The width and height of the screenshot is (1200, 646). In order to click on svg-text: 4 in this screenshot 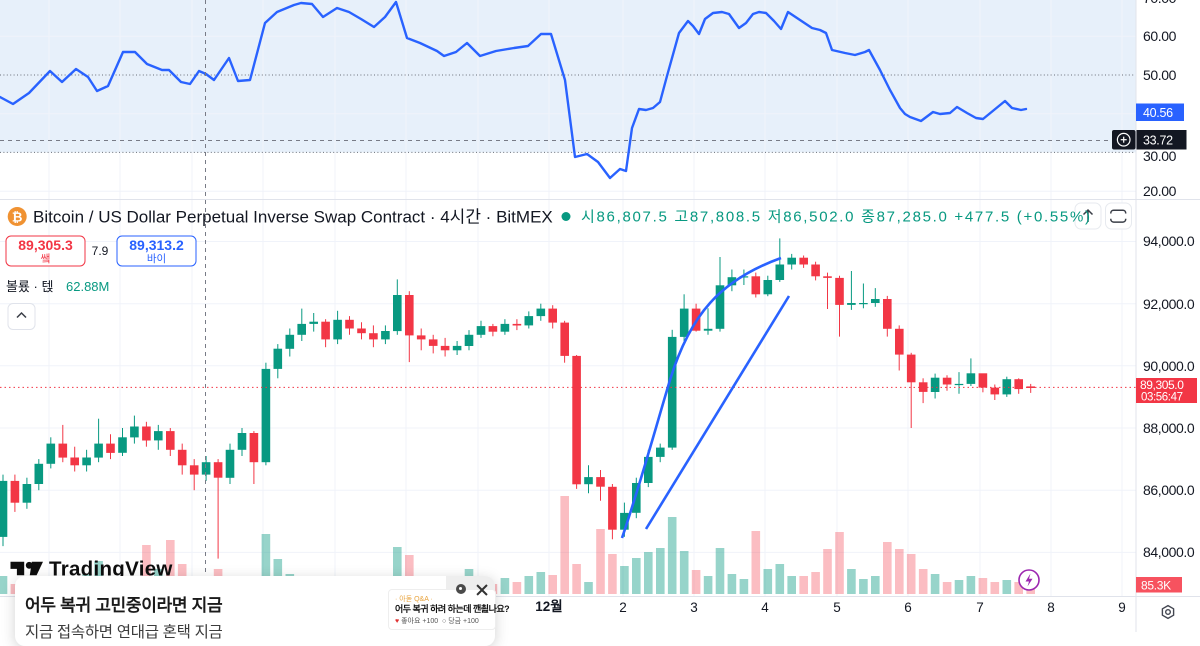, I will do `click(765, 607)`.